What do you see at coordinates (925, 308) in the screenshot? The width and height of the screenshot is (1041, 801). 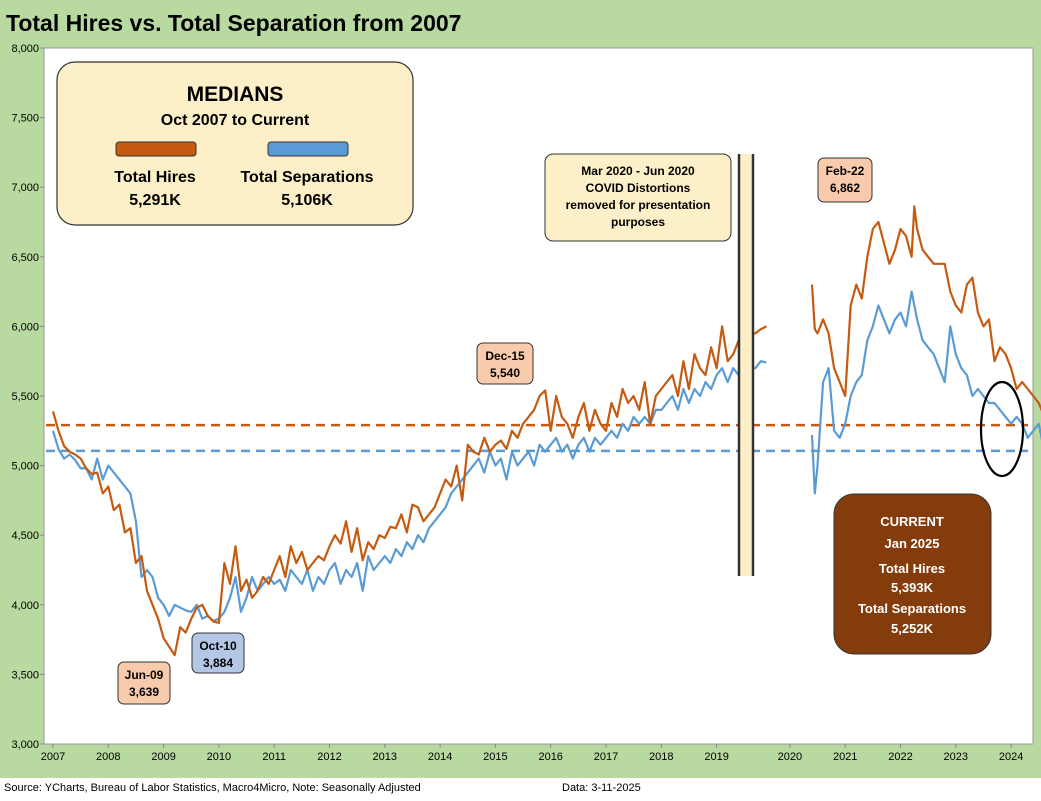 I see `hires-line-post-covid` at bounding box center [925, 308].